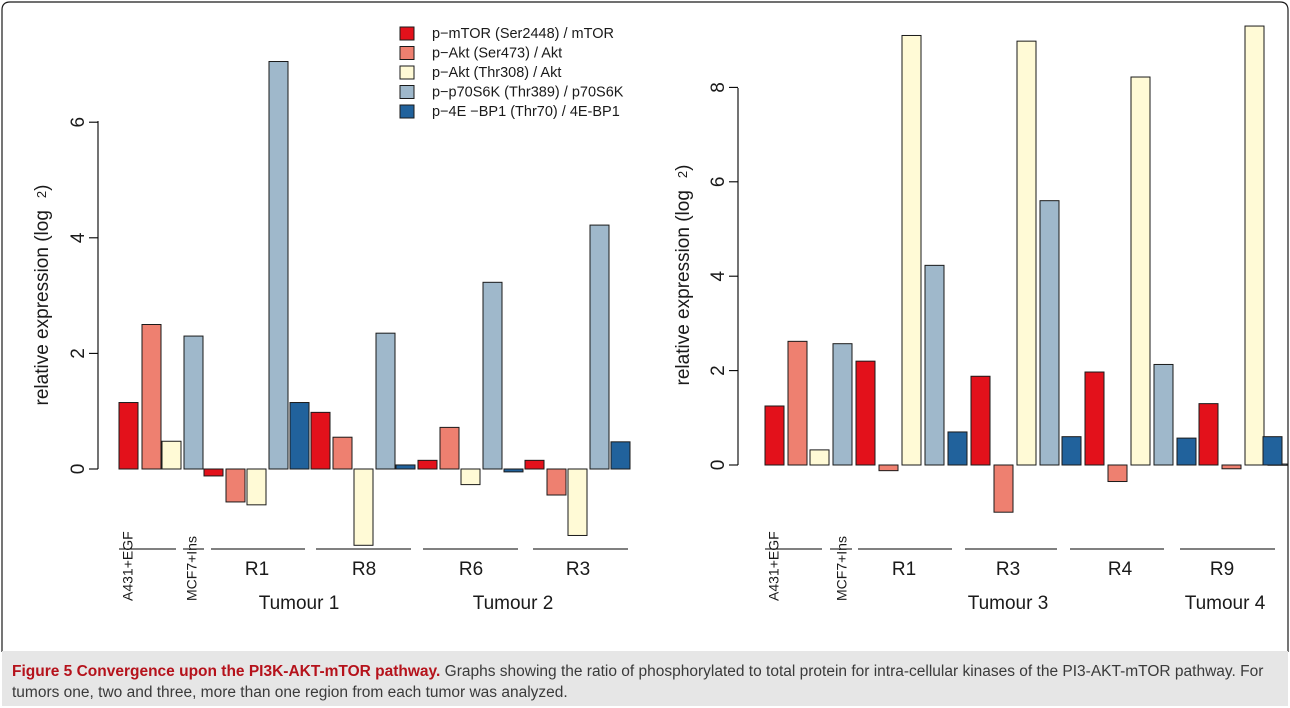  What do you see at coordinates (528, 93) in the screenshot?
I see `legend-label-4: p−p70S6K (Thr389) / p70S6K` at bounding box center [528, 93].